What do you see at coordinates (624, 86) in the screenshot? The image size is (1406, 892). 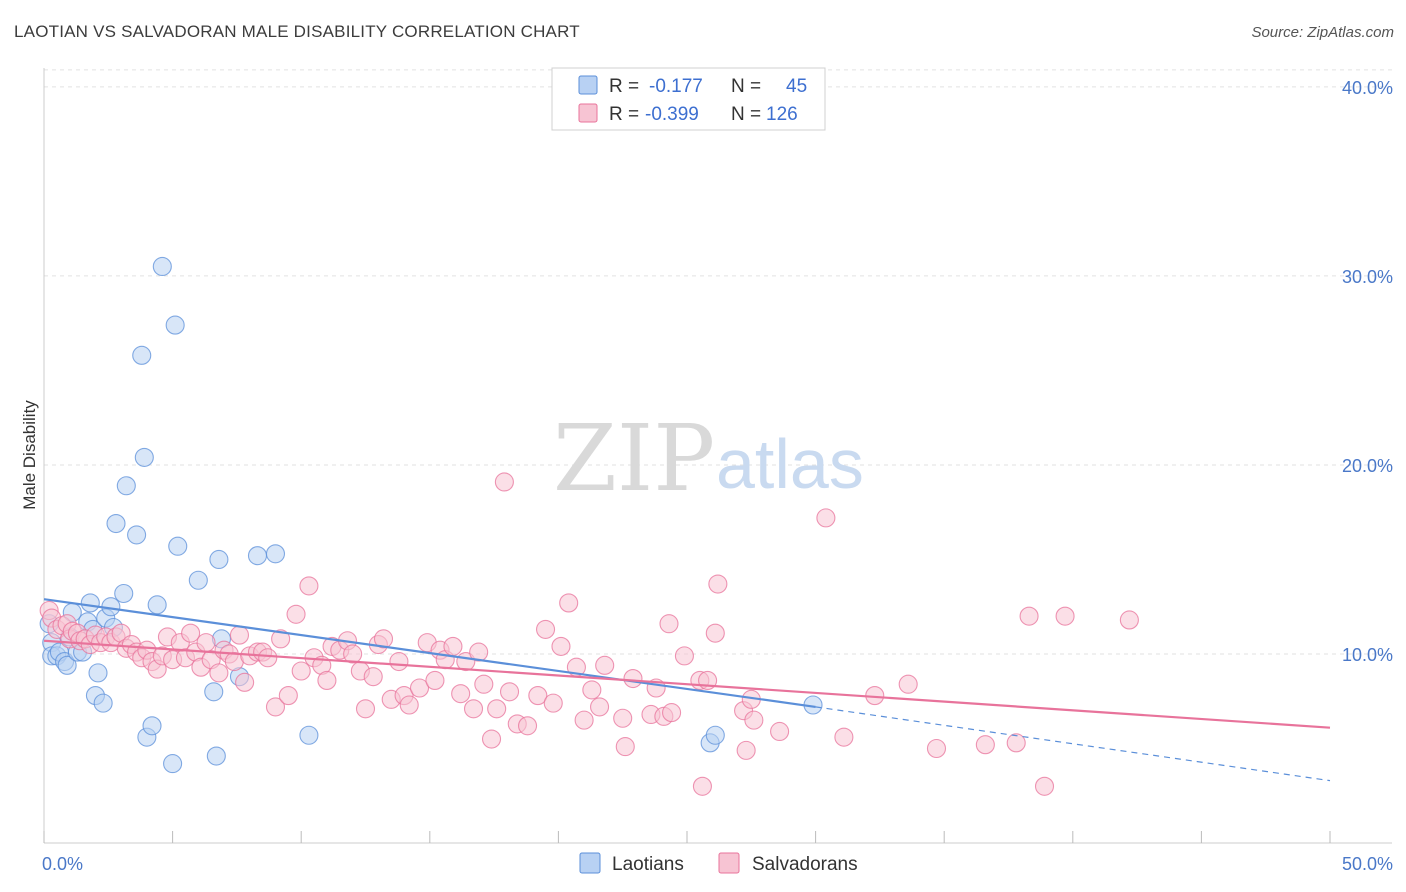 I see `legend-r-label-0: R =` at bounding box center [624, 86].